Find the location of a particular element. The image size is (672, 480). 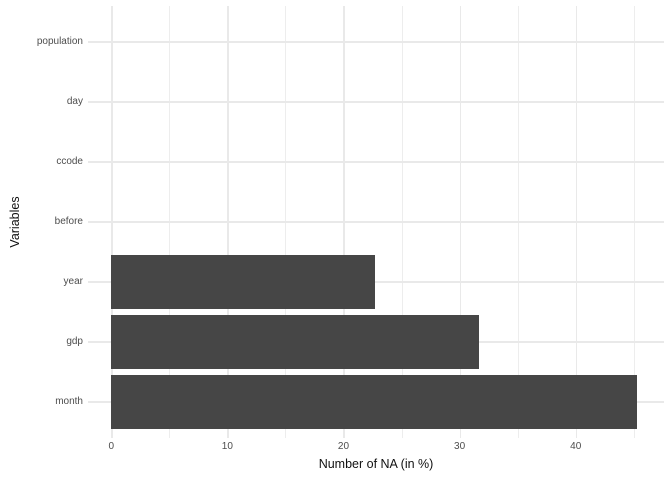

y-tick-label-gdp: gdp is located at coordinates (74, 341).